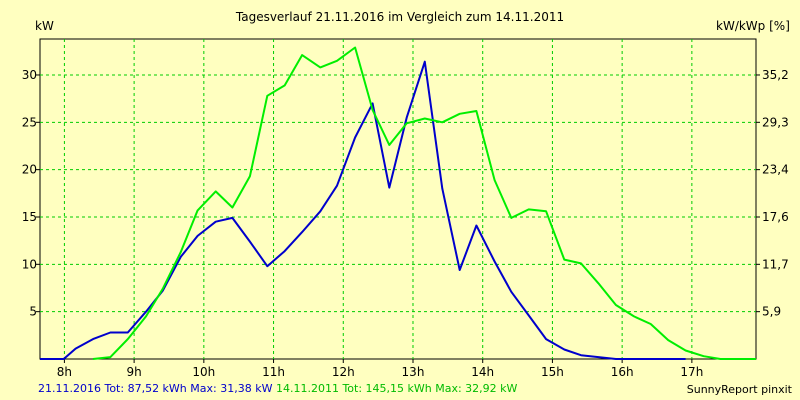 This screenshot has width=800, height=400. I want to click on x-tick-label: 9h, so click(133, 372).